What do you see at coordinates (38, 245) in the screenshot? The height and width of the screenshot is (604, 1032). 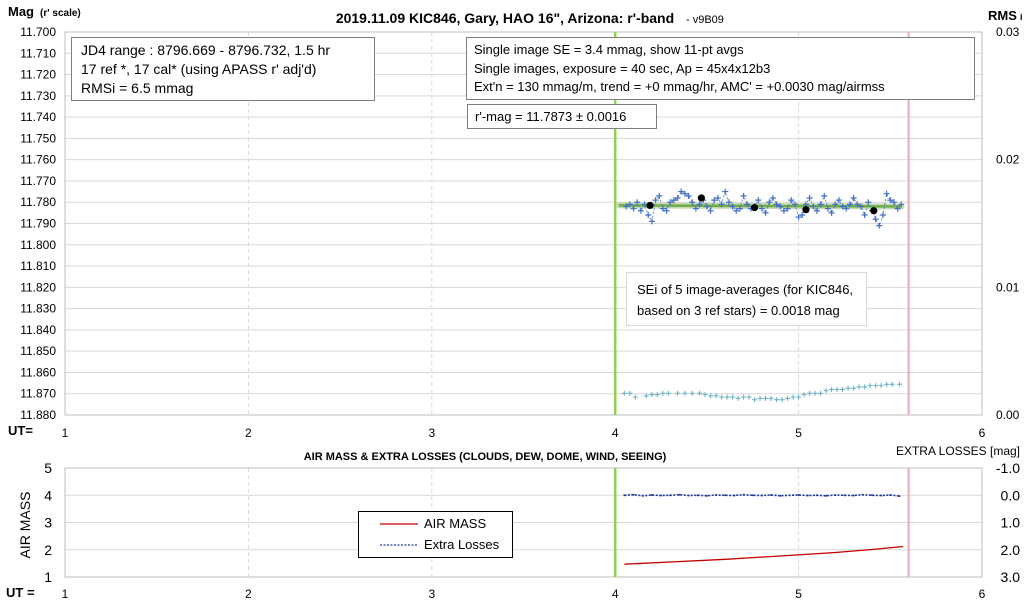 I see `y-tick-label: 11.800` at bounding box center [38, 245].